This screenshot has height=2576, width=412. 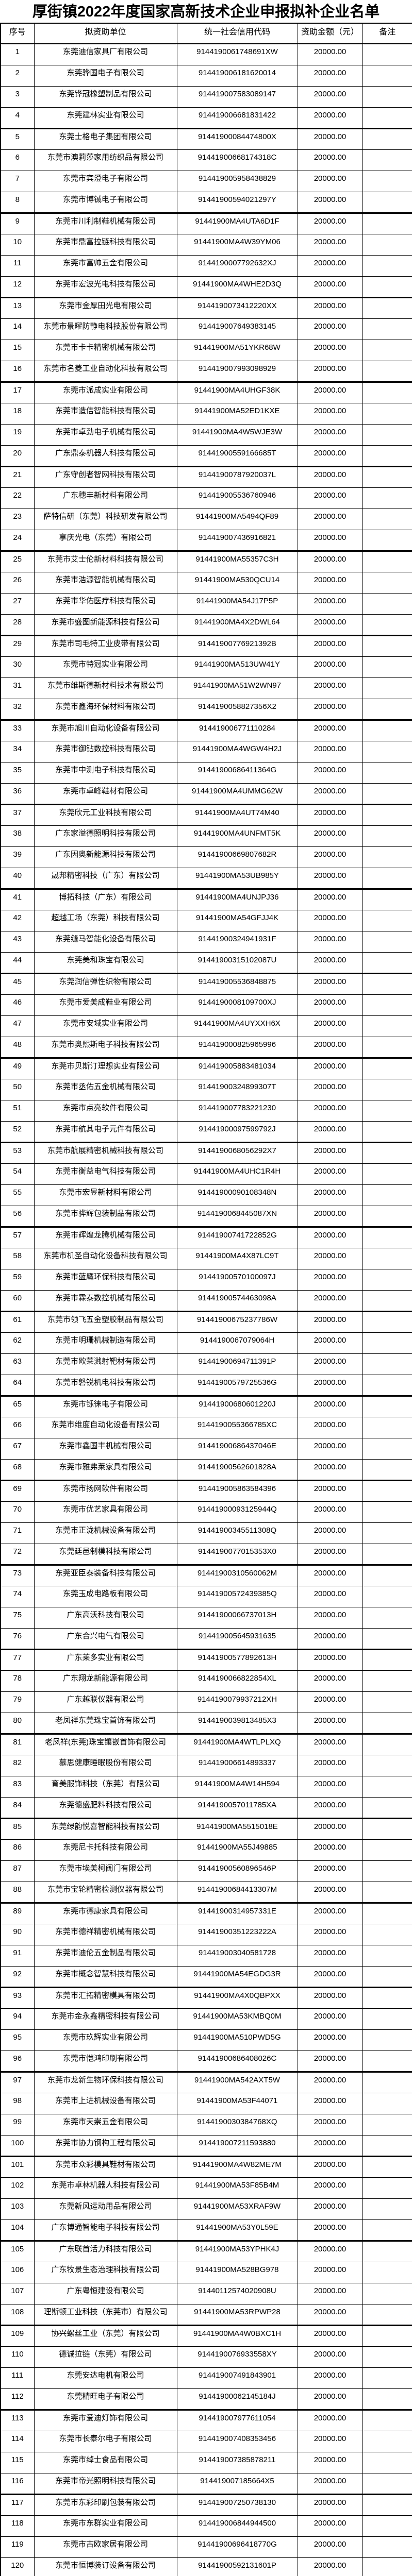 What do you see at coordinates (17, 1216) in the screenshot?
I see `cell-no: 56` at bounding box center [17, 1216].